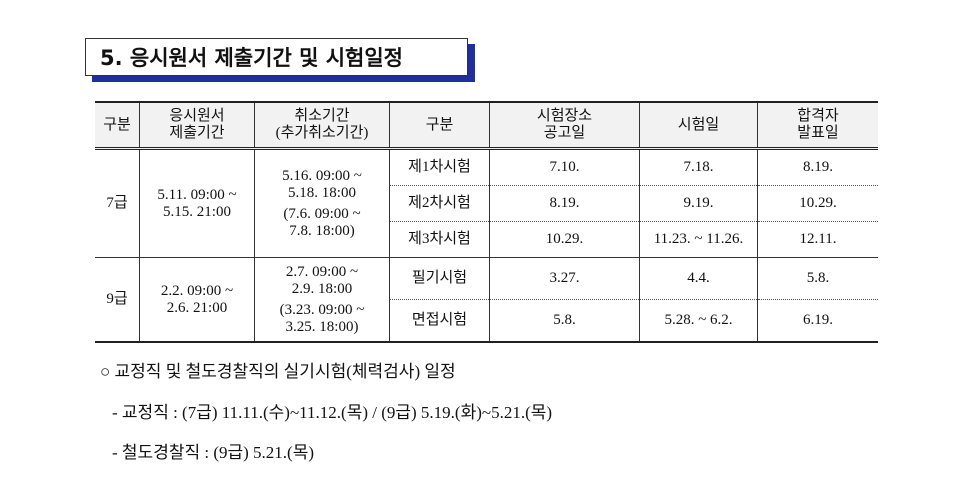 This screenshot has height=488, width=966. I want to click on result: 6.19., so click(817, 321).